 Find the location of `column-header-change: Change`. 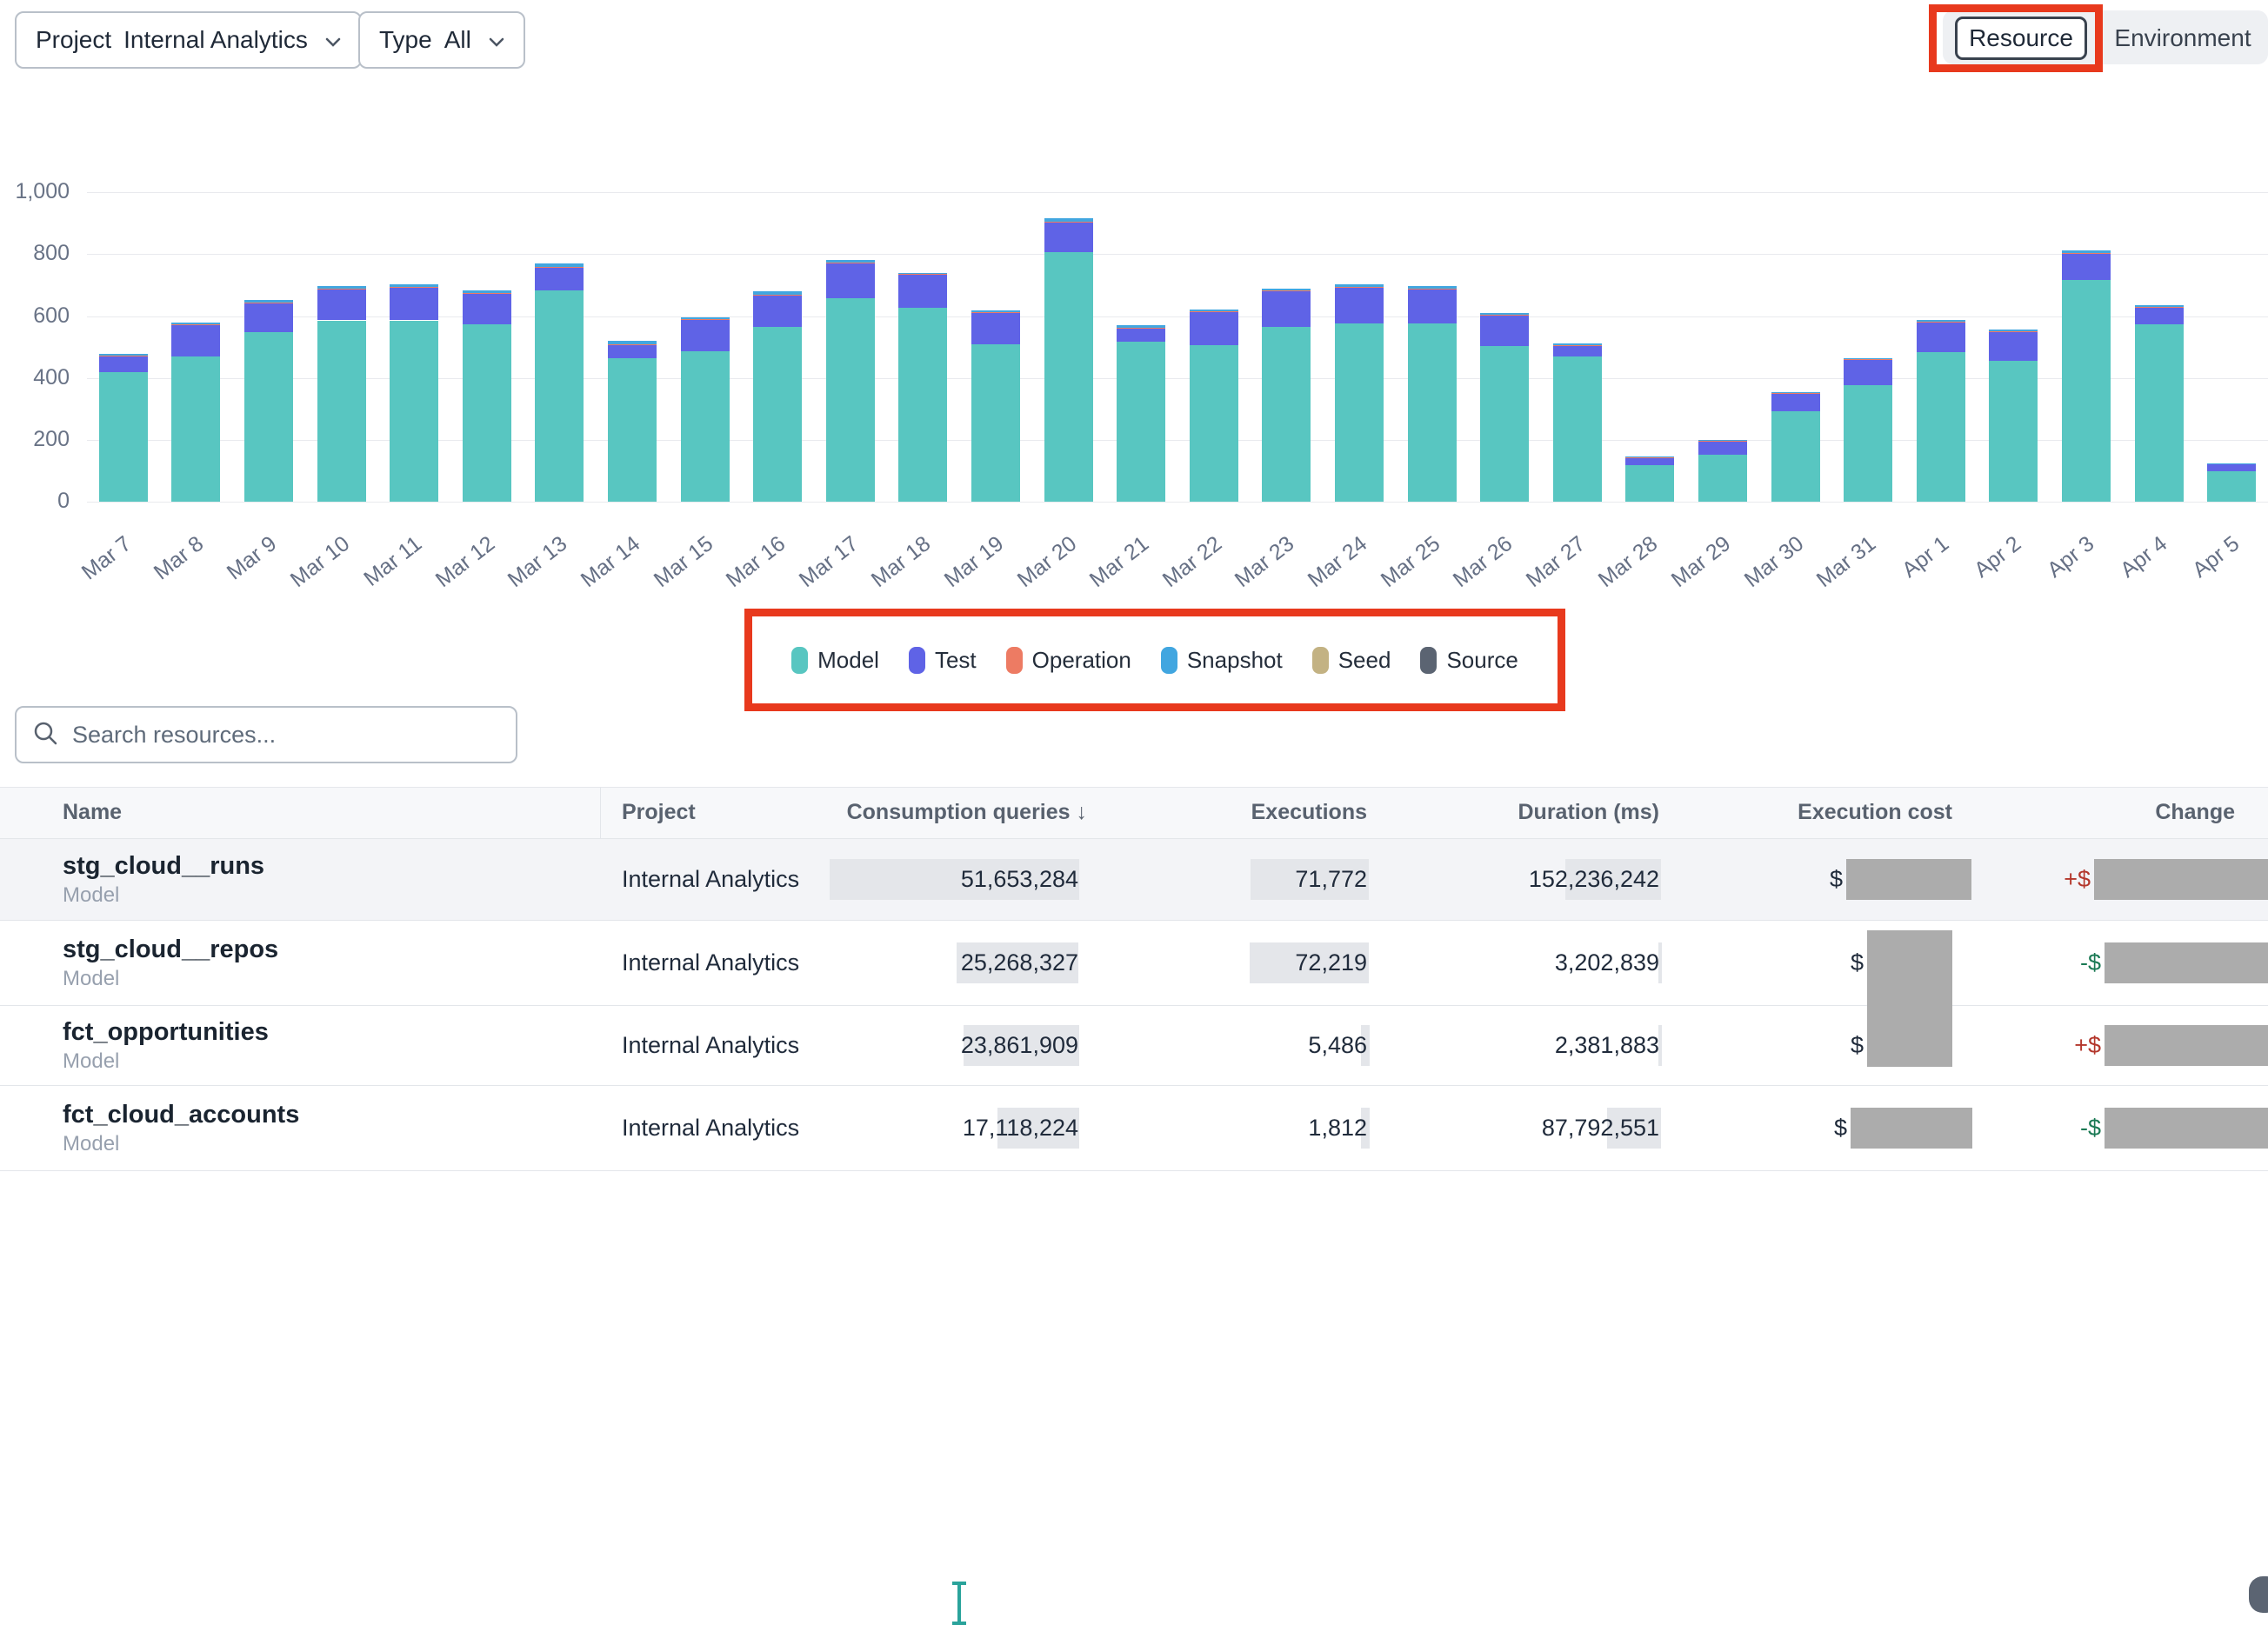

column-header-change: Change is located at coordinates (2195, 812).